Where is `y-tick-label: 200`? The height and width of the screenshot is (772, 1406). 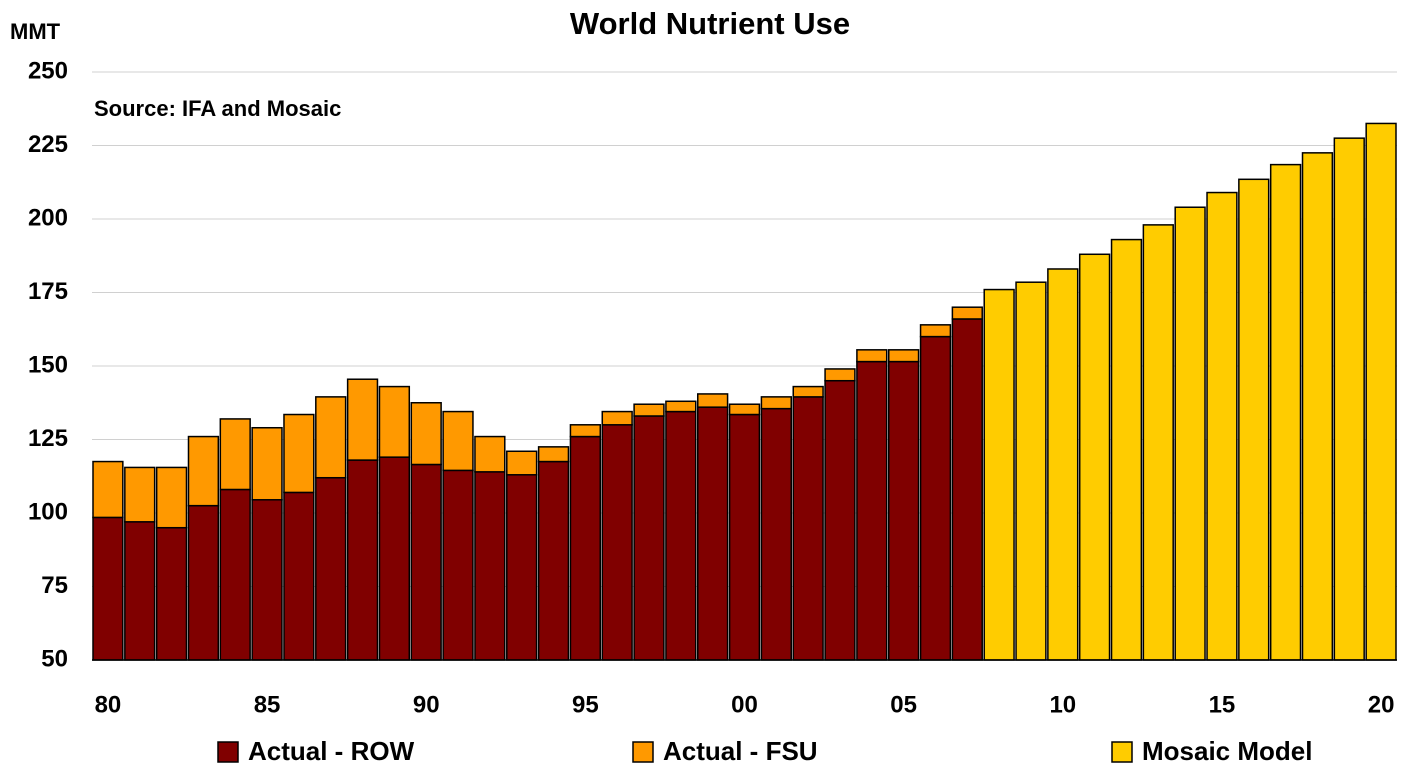 y-tick-label: 200 is located at coordinates (48, 217).